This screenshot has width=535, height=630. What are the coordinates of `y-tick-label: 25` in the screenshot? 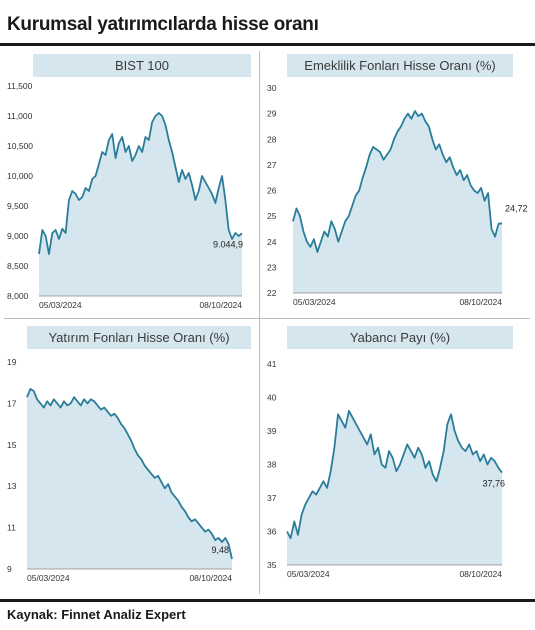 It's located at (272, 216).